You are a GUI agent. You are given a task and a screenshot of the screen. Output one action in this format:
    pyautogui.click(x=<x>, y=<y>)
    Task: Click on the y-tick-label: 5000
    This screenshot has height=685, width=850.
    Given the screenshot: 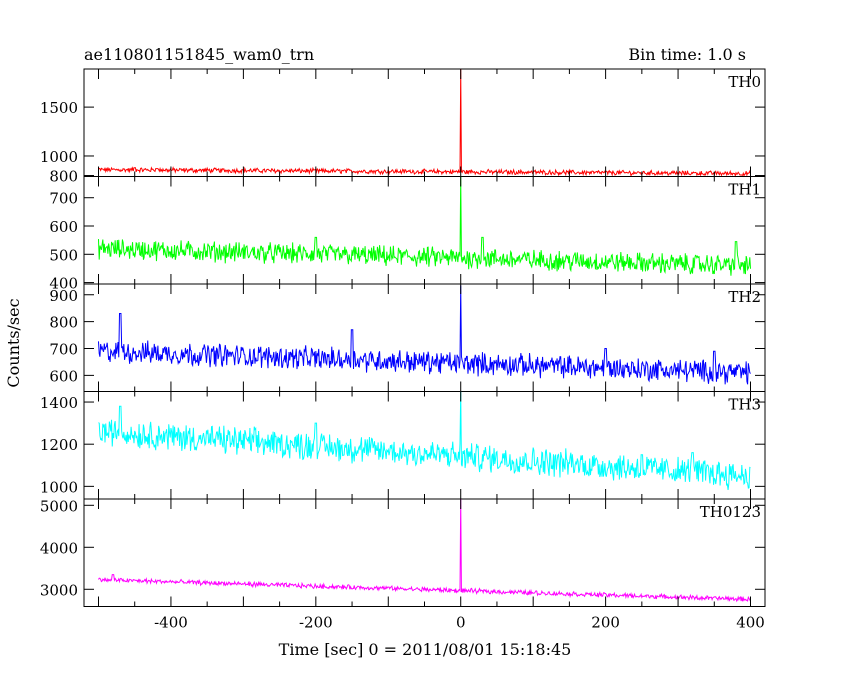 What is the action you would take?
    pyautogui.click(x=59, y=506)
    